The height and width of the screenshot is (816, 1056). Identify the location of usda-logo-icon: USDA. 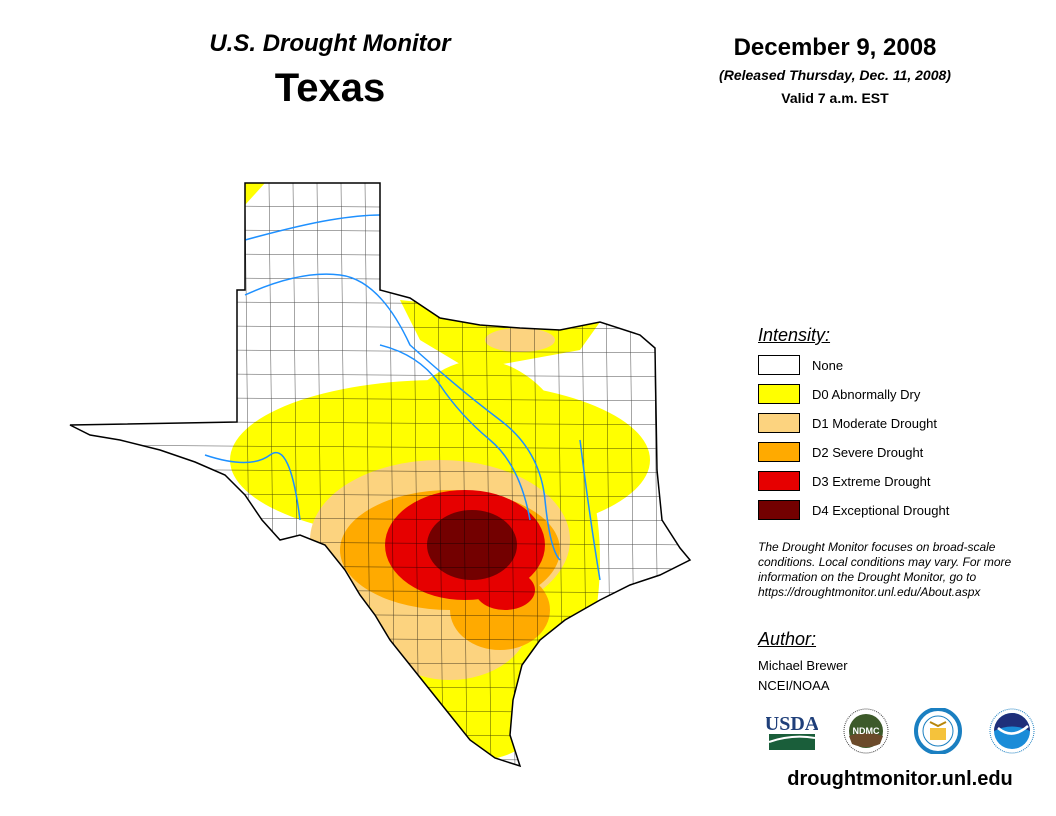
(792, 731).